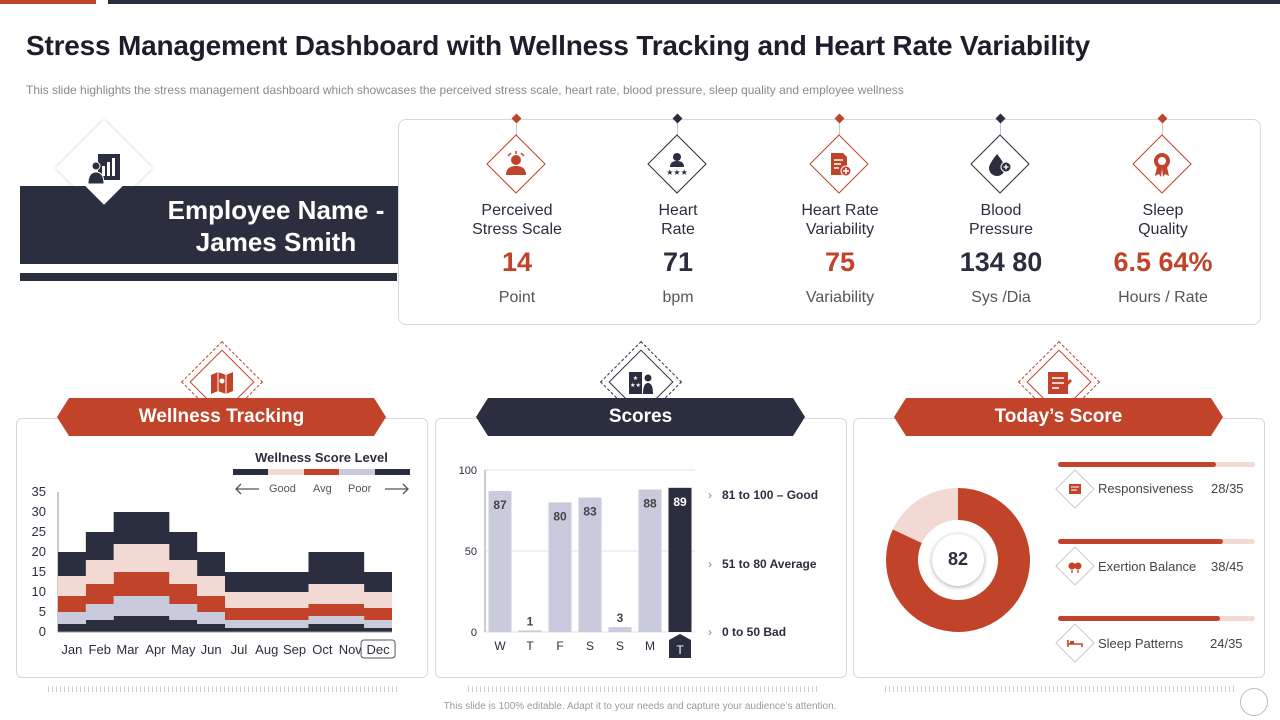  I want to click on today-decor-strip, so click(1060, 689).